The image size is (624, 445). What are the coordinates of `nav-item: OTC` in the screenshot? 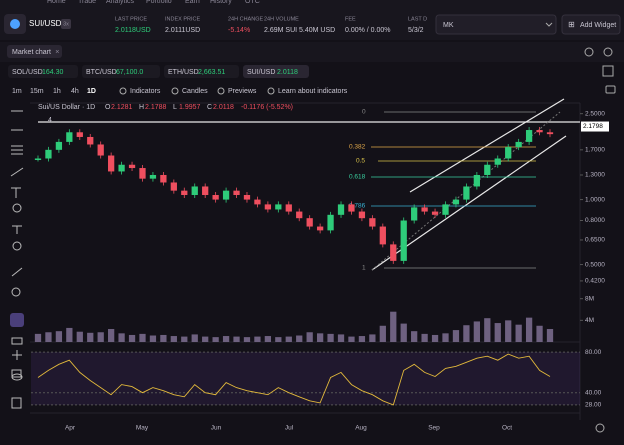 It's located at (252, 2).